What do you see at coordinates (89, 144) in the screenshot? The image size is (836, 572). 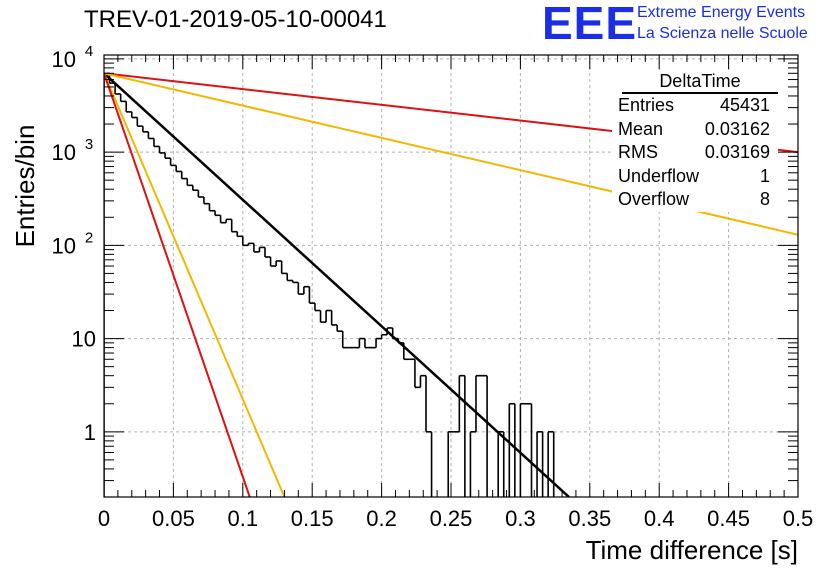 I see `y-tick-label-exponent: 3` at bounding box center [89, 144].